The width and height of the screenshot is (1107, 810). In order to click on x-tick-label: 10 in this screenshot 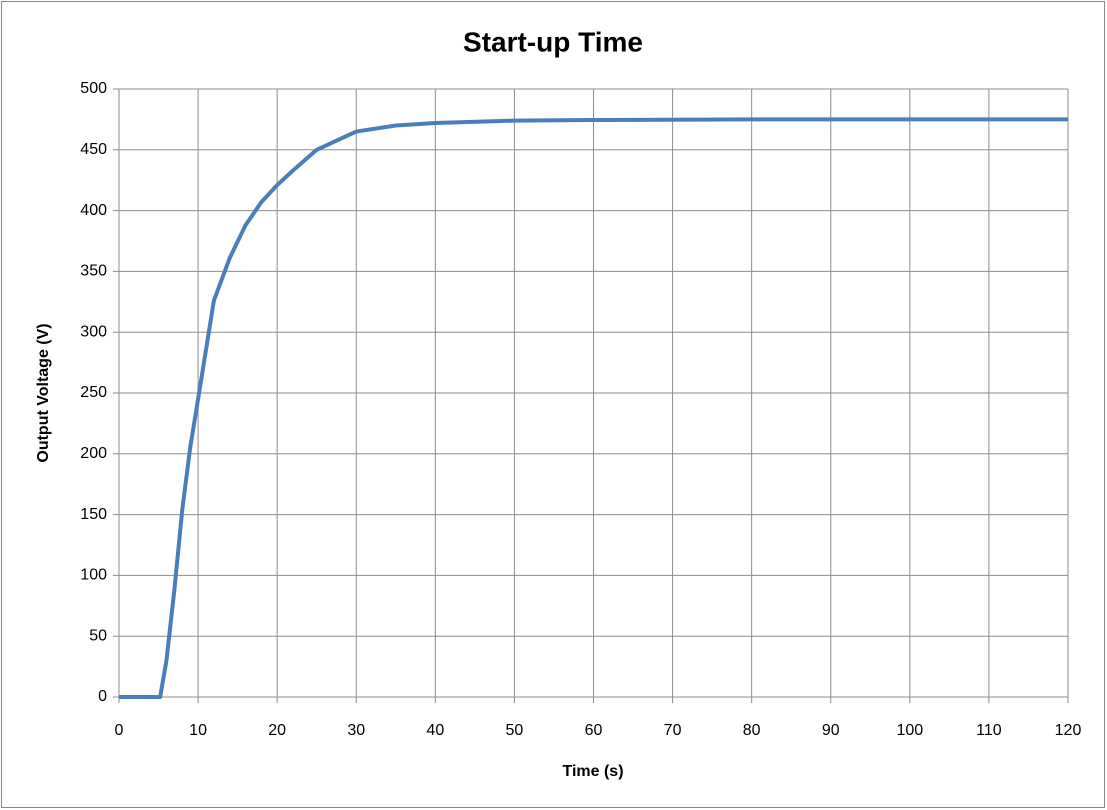, I will do `click(198, 730)`.